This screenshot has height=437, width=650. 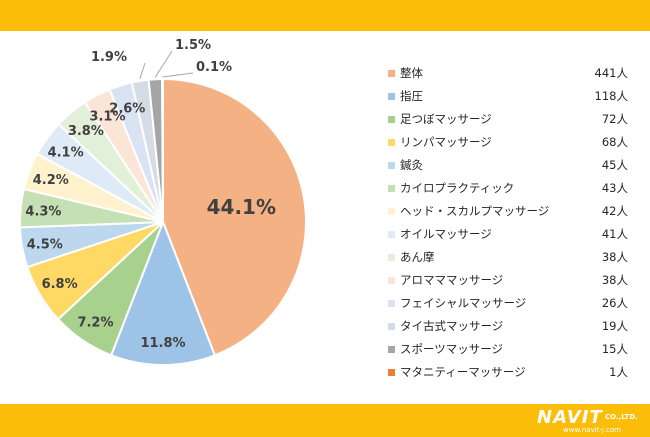 I want to click on slice-percent-label: 11.8%, so click(x=162, y=343).